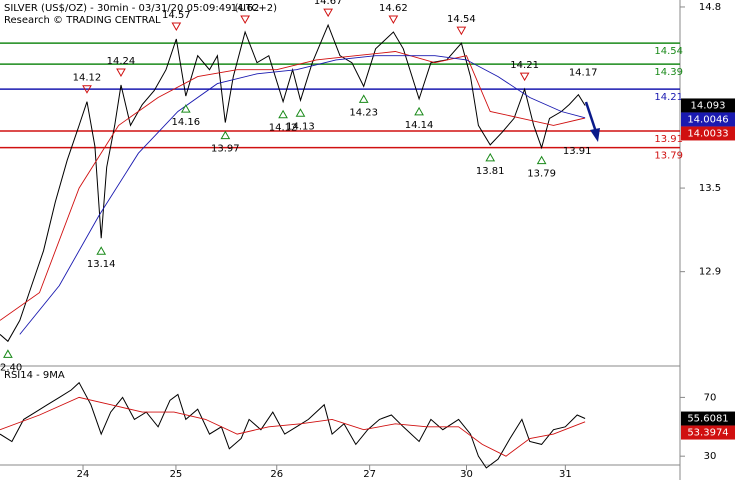 The width and height of the screenshot is (735, 480). I want to click on x-tick-label: 31, so click(565, 474).